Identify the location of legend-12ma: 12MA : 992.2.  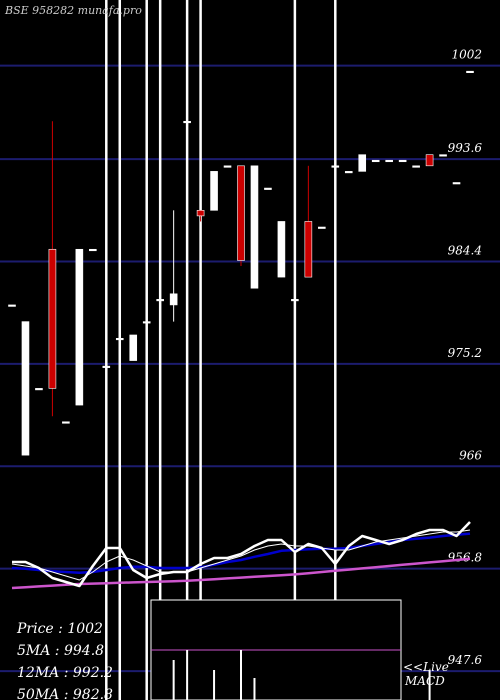
(65, 673).